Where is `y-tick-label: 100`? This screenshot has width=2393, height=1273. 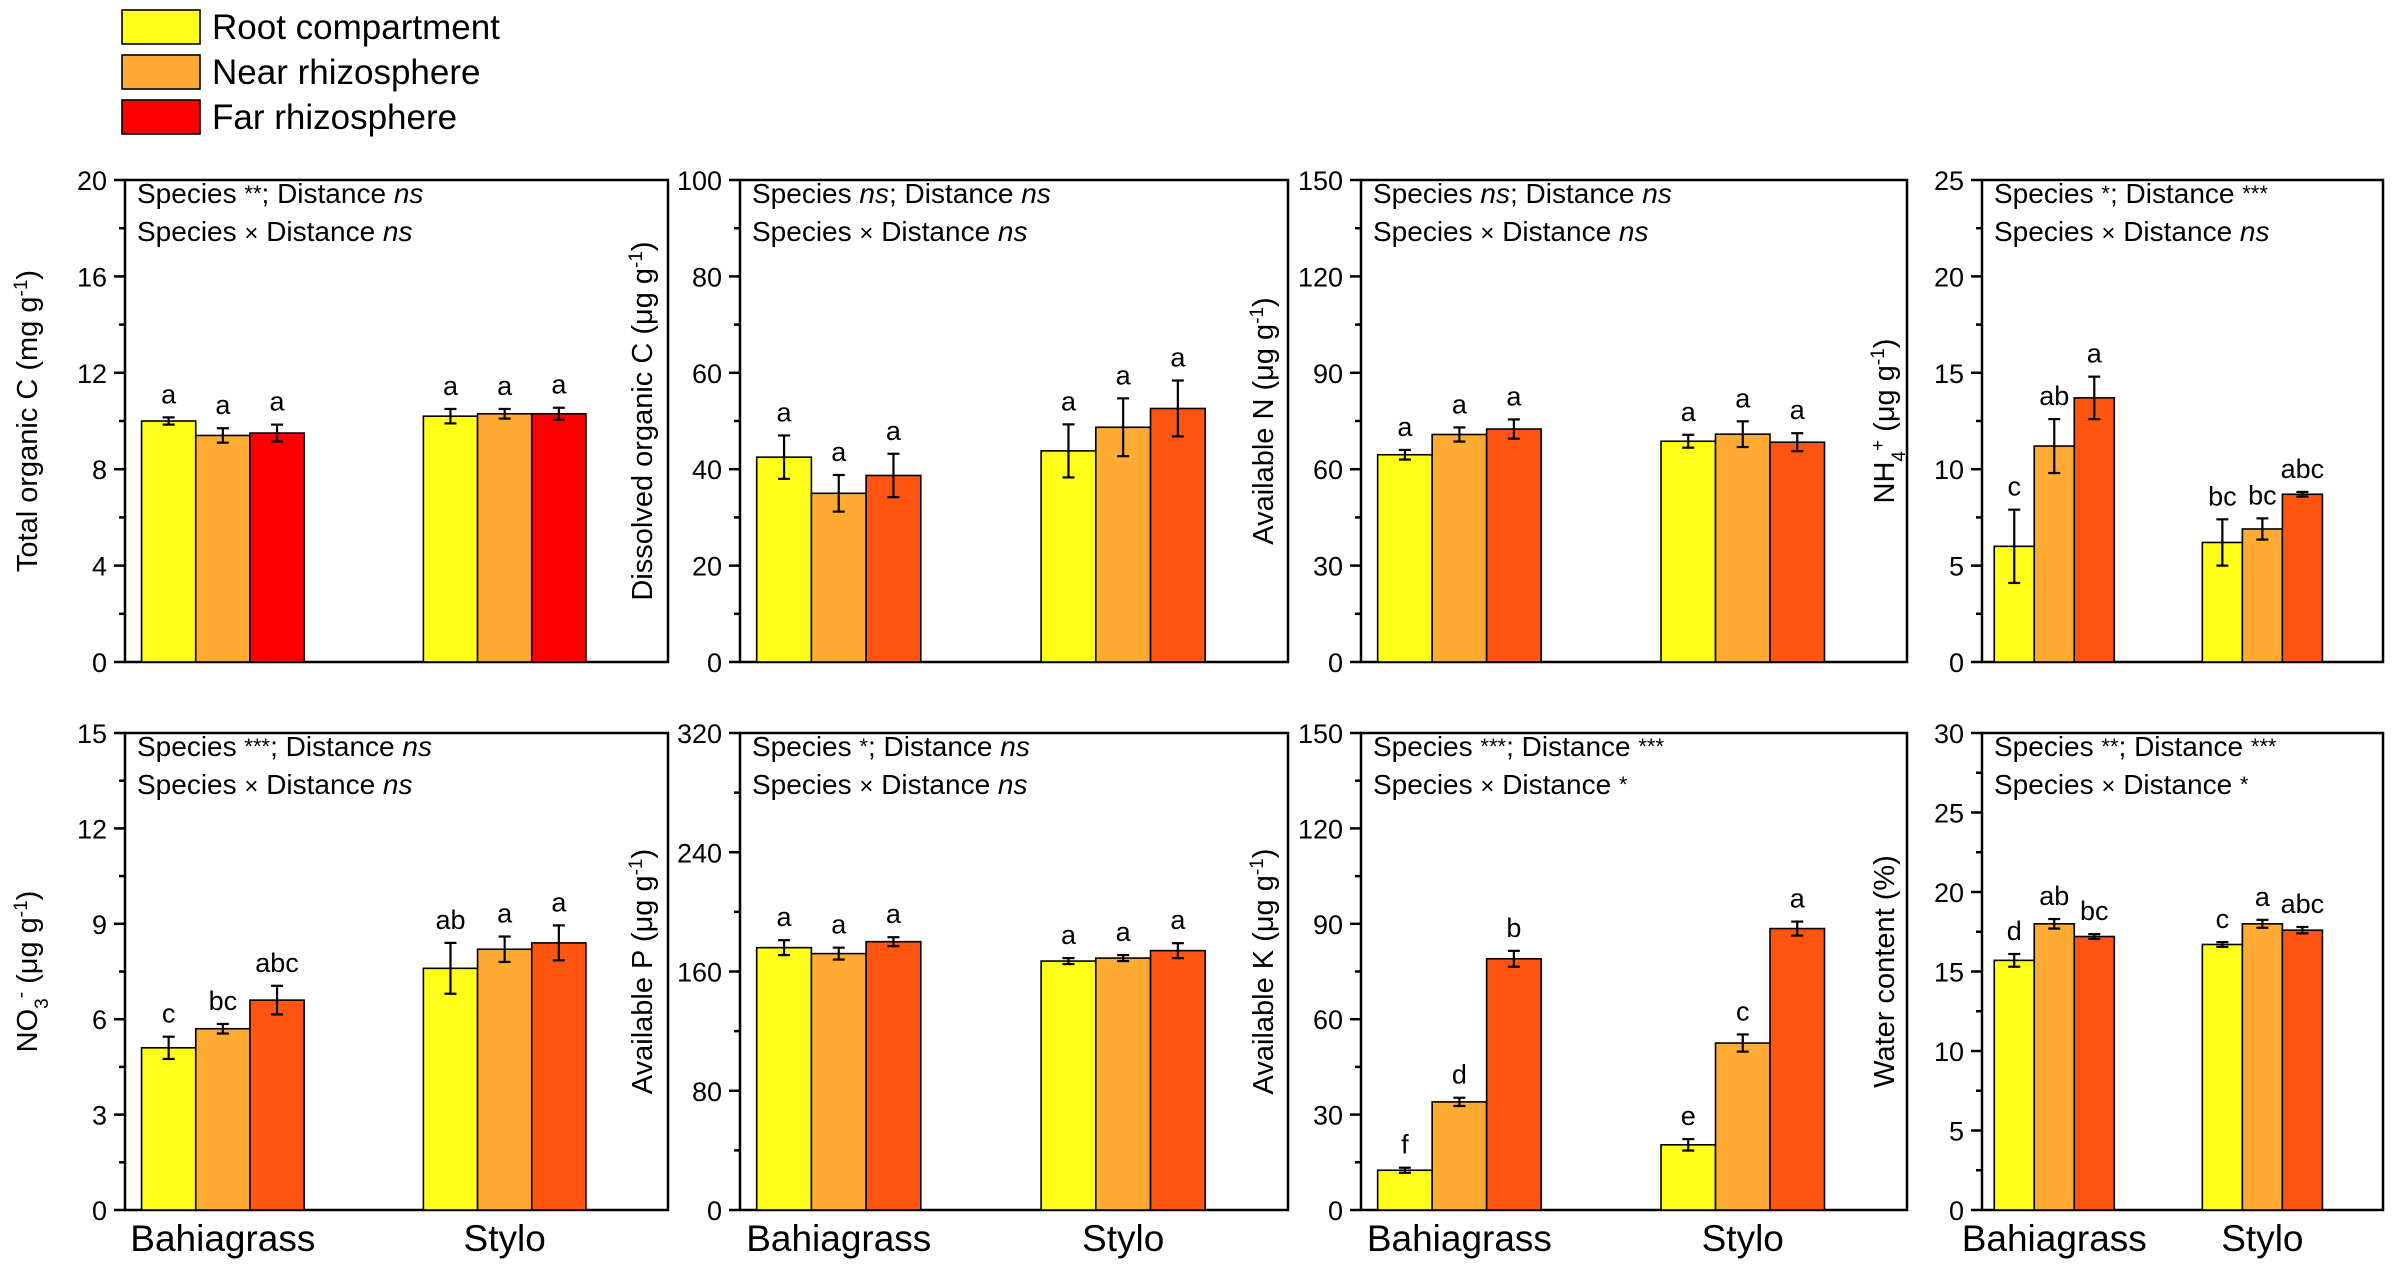 y-tick-label: 100 is located at coordinates (699, 181).